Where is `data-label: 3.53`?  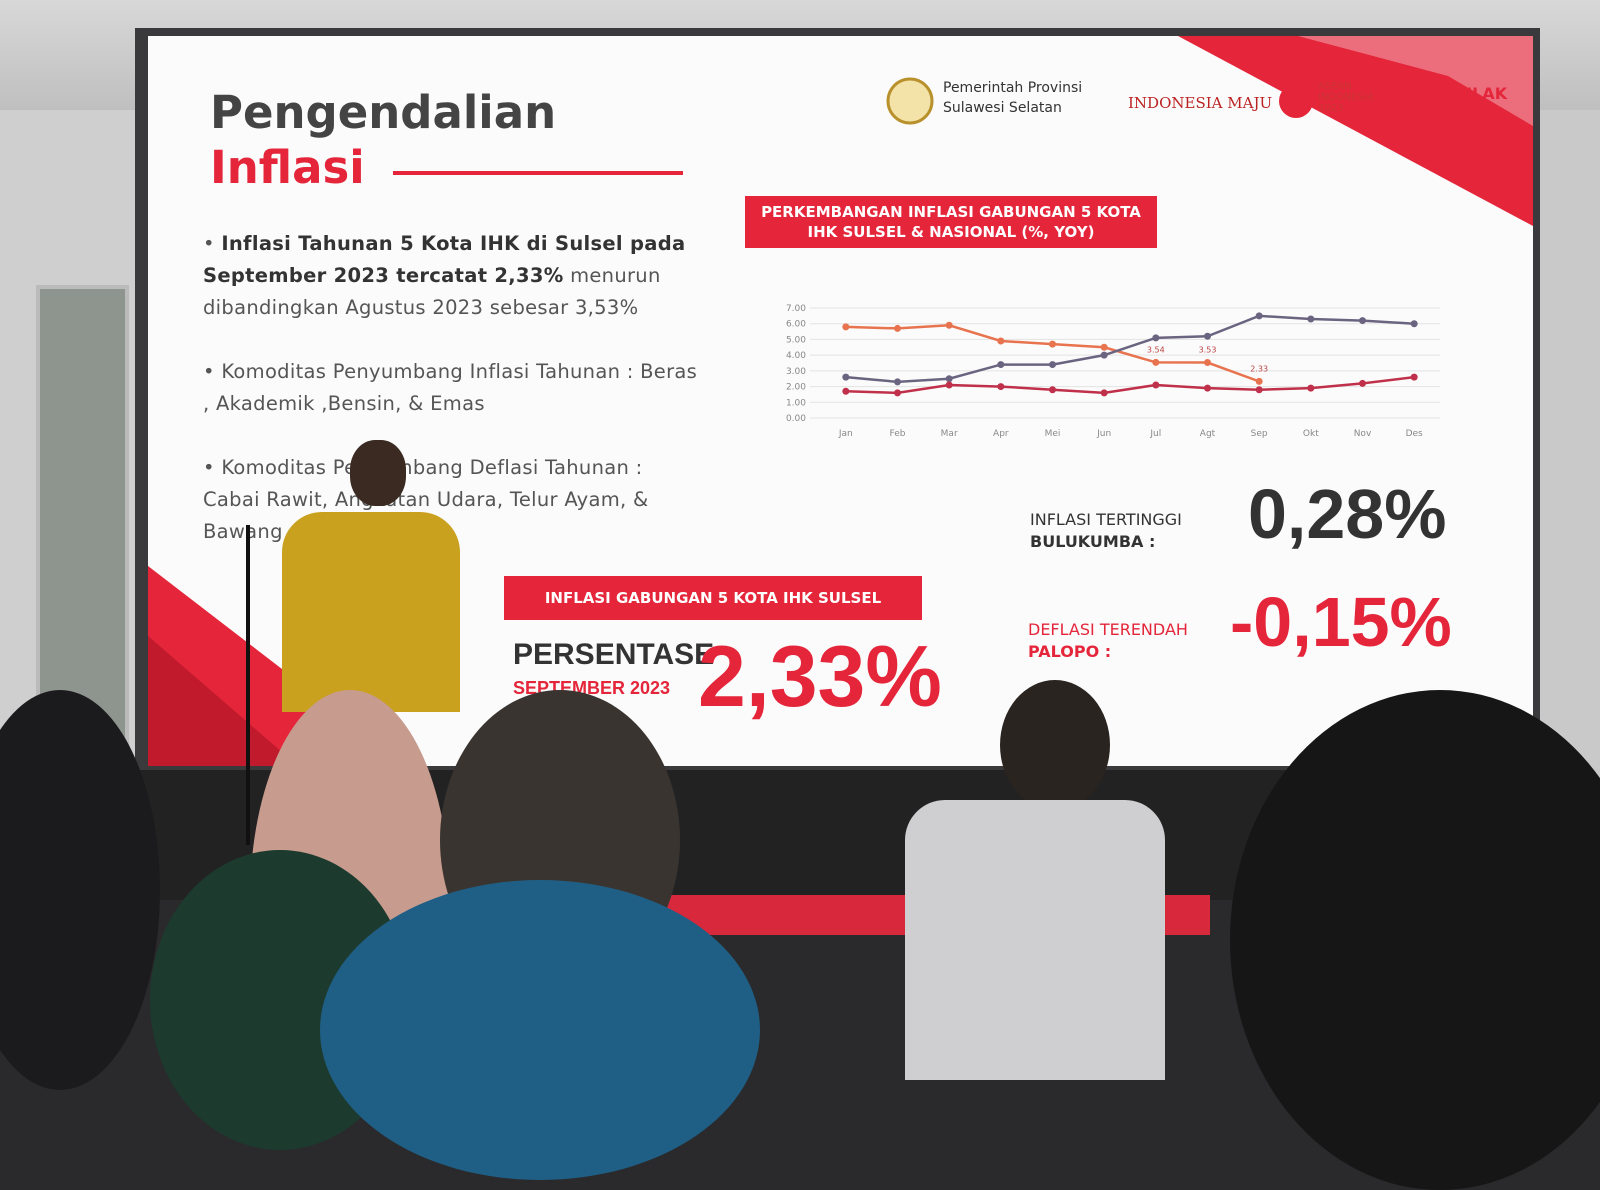
data-label: 3.53 is located at coordinates (1208, 350).